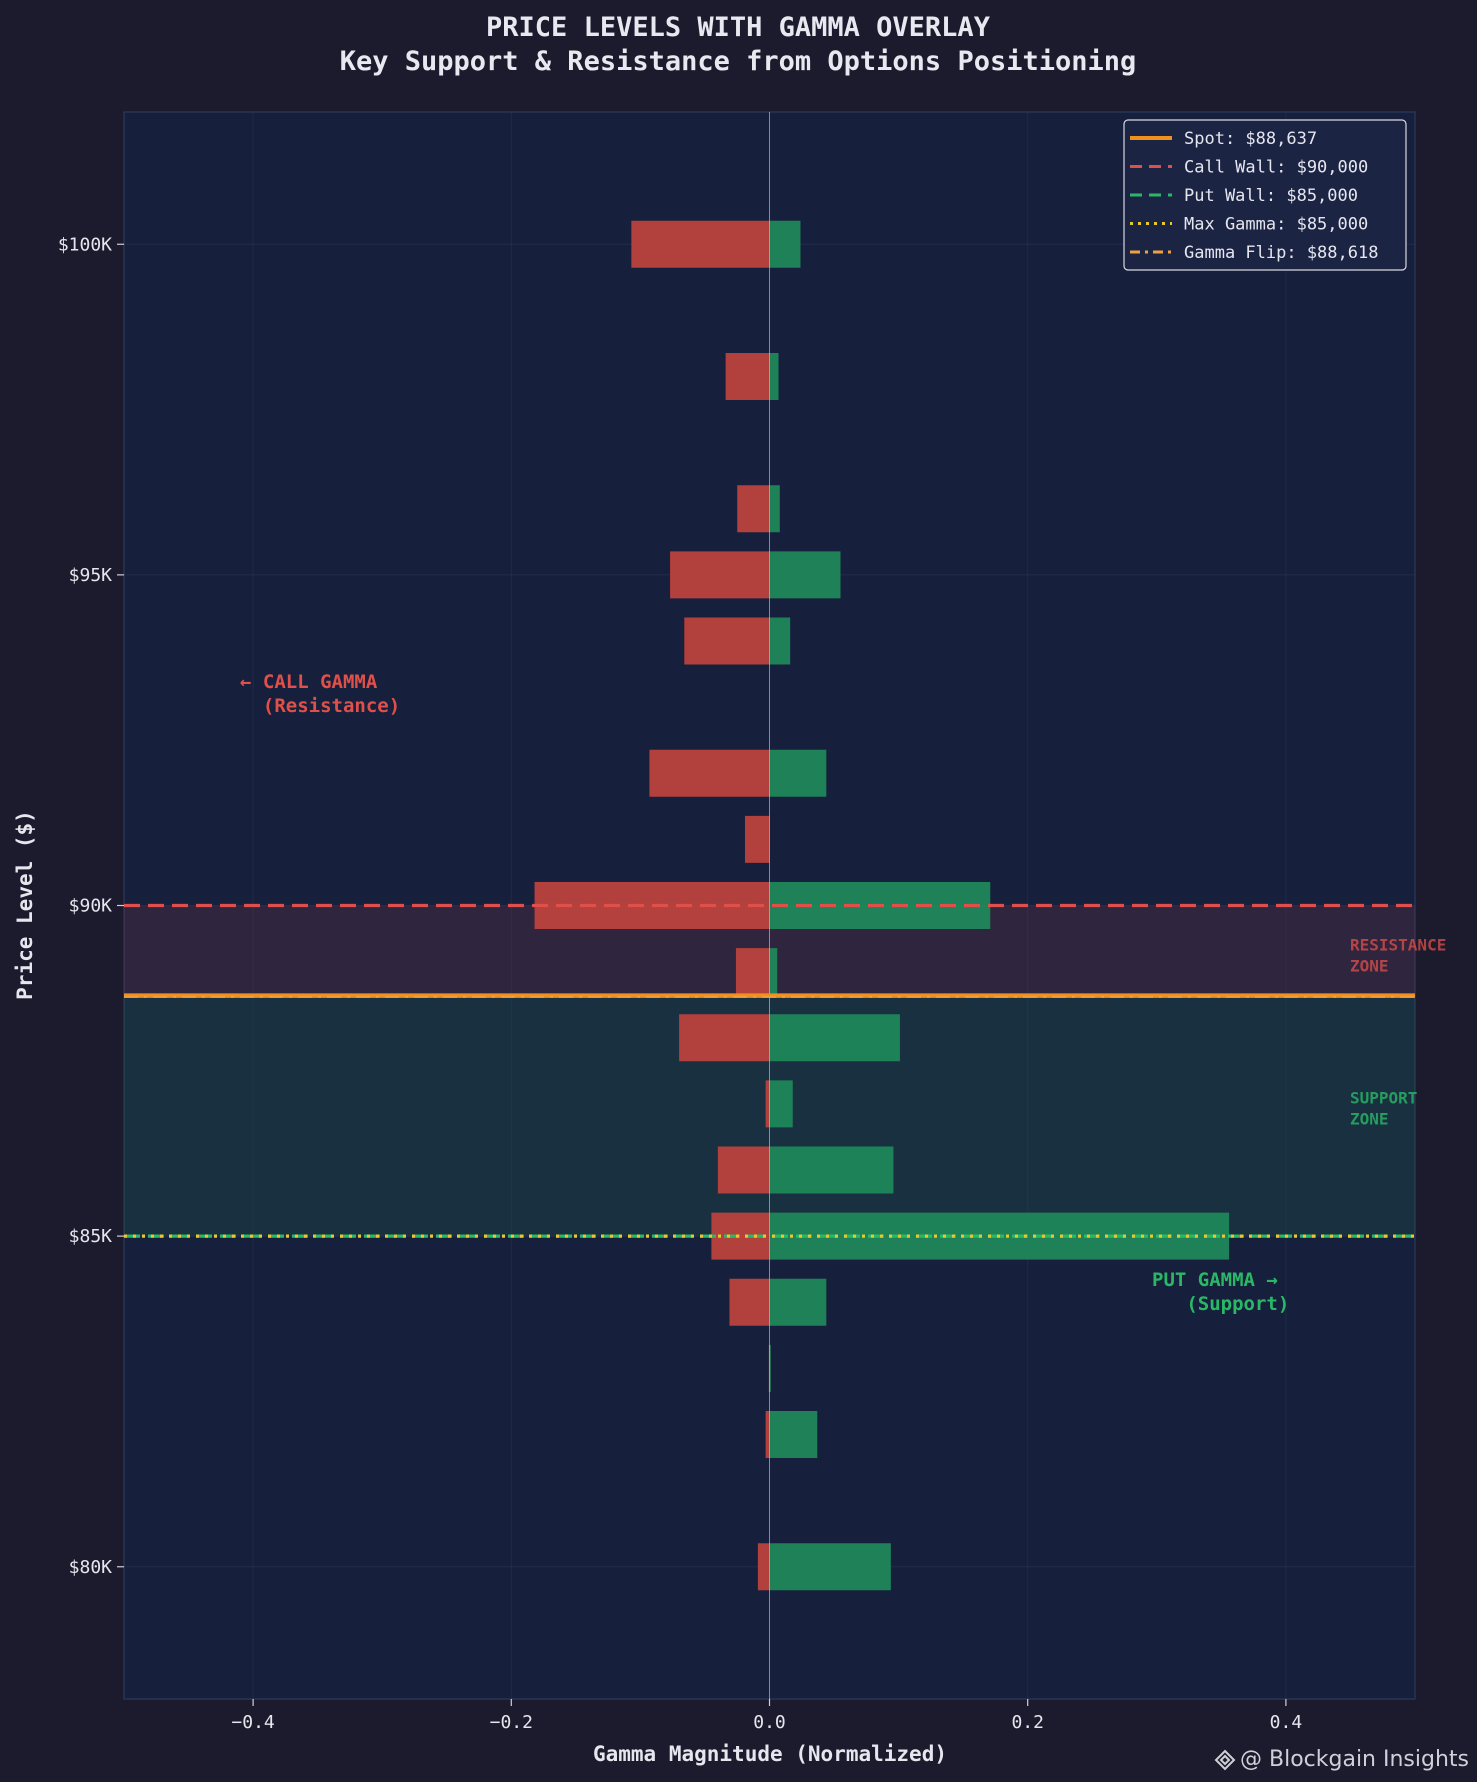  Describe the element at coordinates (252, 1722) in the screenshot. I see `x-tick-label: −0.4` at that location.